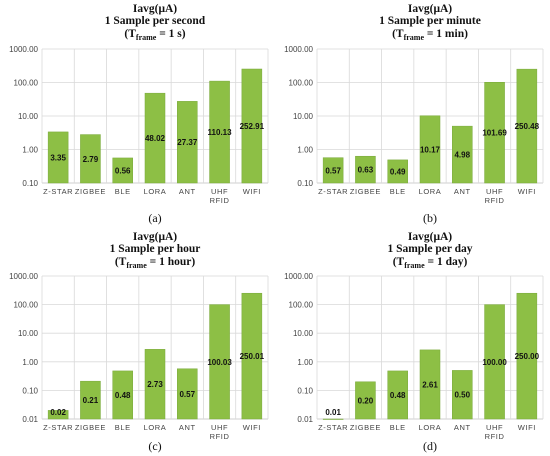 The width and height of the screenshot is (550, 456). I want to click on data-label: 0.20, so click(366, 400).